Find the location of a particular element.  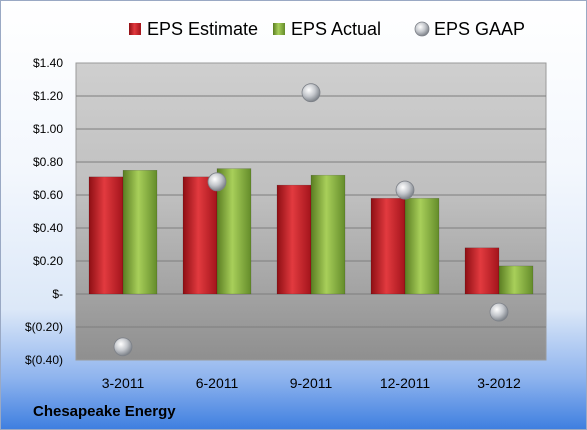

legend-swatch-eps-actual is located at coordinates (279, 29).